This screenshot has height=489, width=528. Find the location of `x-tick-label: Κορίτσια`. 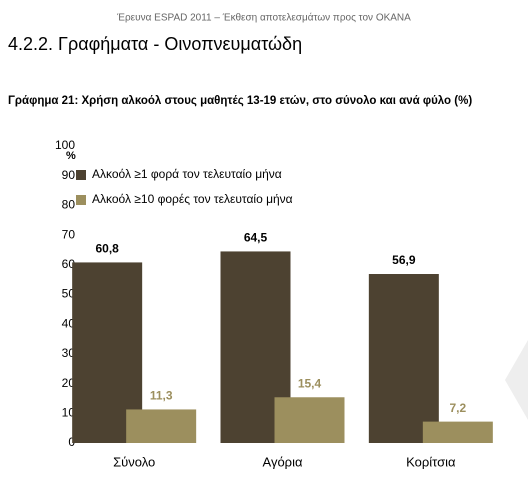

x-tick-label: Κορίτσια is located at coordinates (431, 461).